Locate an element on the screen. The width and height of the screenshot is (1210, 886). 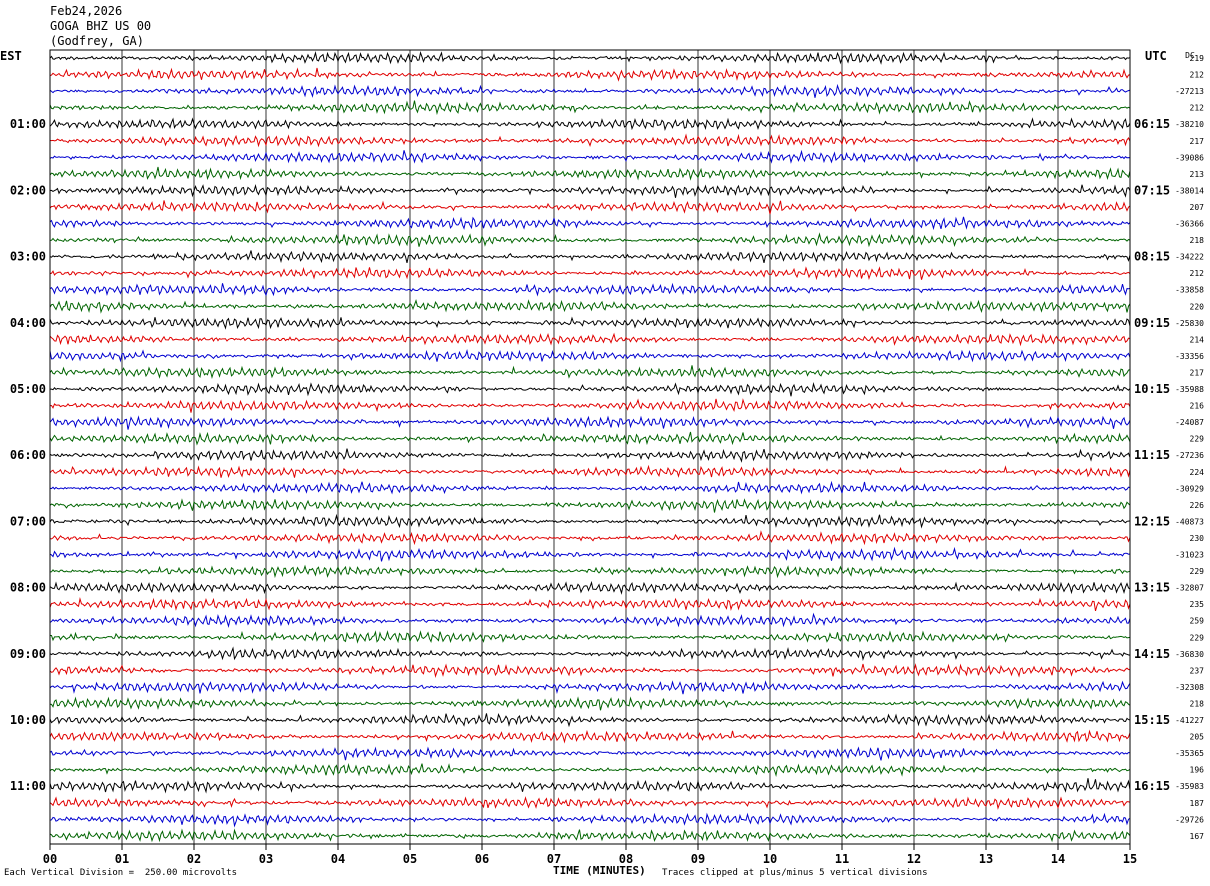
left-hour-label: 11:00 is located at coordinates (28, 786).